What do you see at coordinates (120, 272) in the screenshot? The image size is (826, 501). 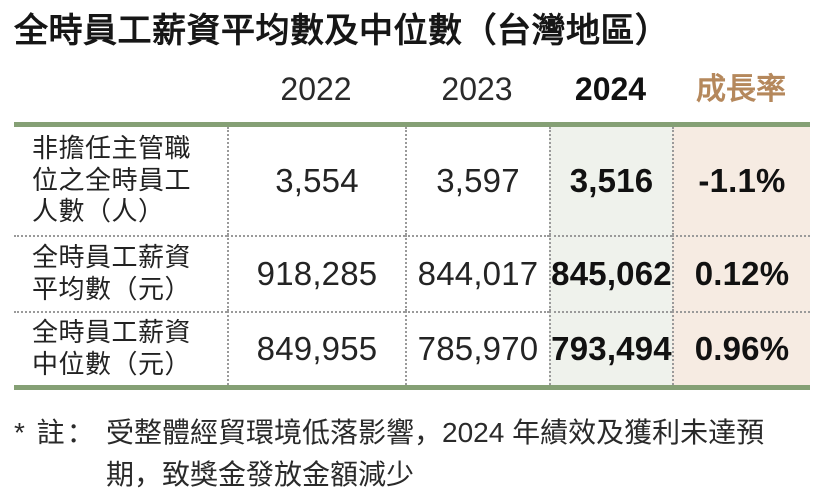 I see `row-label-mean-salary: 全時員工薪資平均數（元）` at bounding box center [120, 272].